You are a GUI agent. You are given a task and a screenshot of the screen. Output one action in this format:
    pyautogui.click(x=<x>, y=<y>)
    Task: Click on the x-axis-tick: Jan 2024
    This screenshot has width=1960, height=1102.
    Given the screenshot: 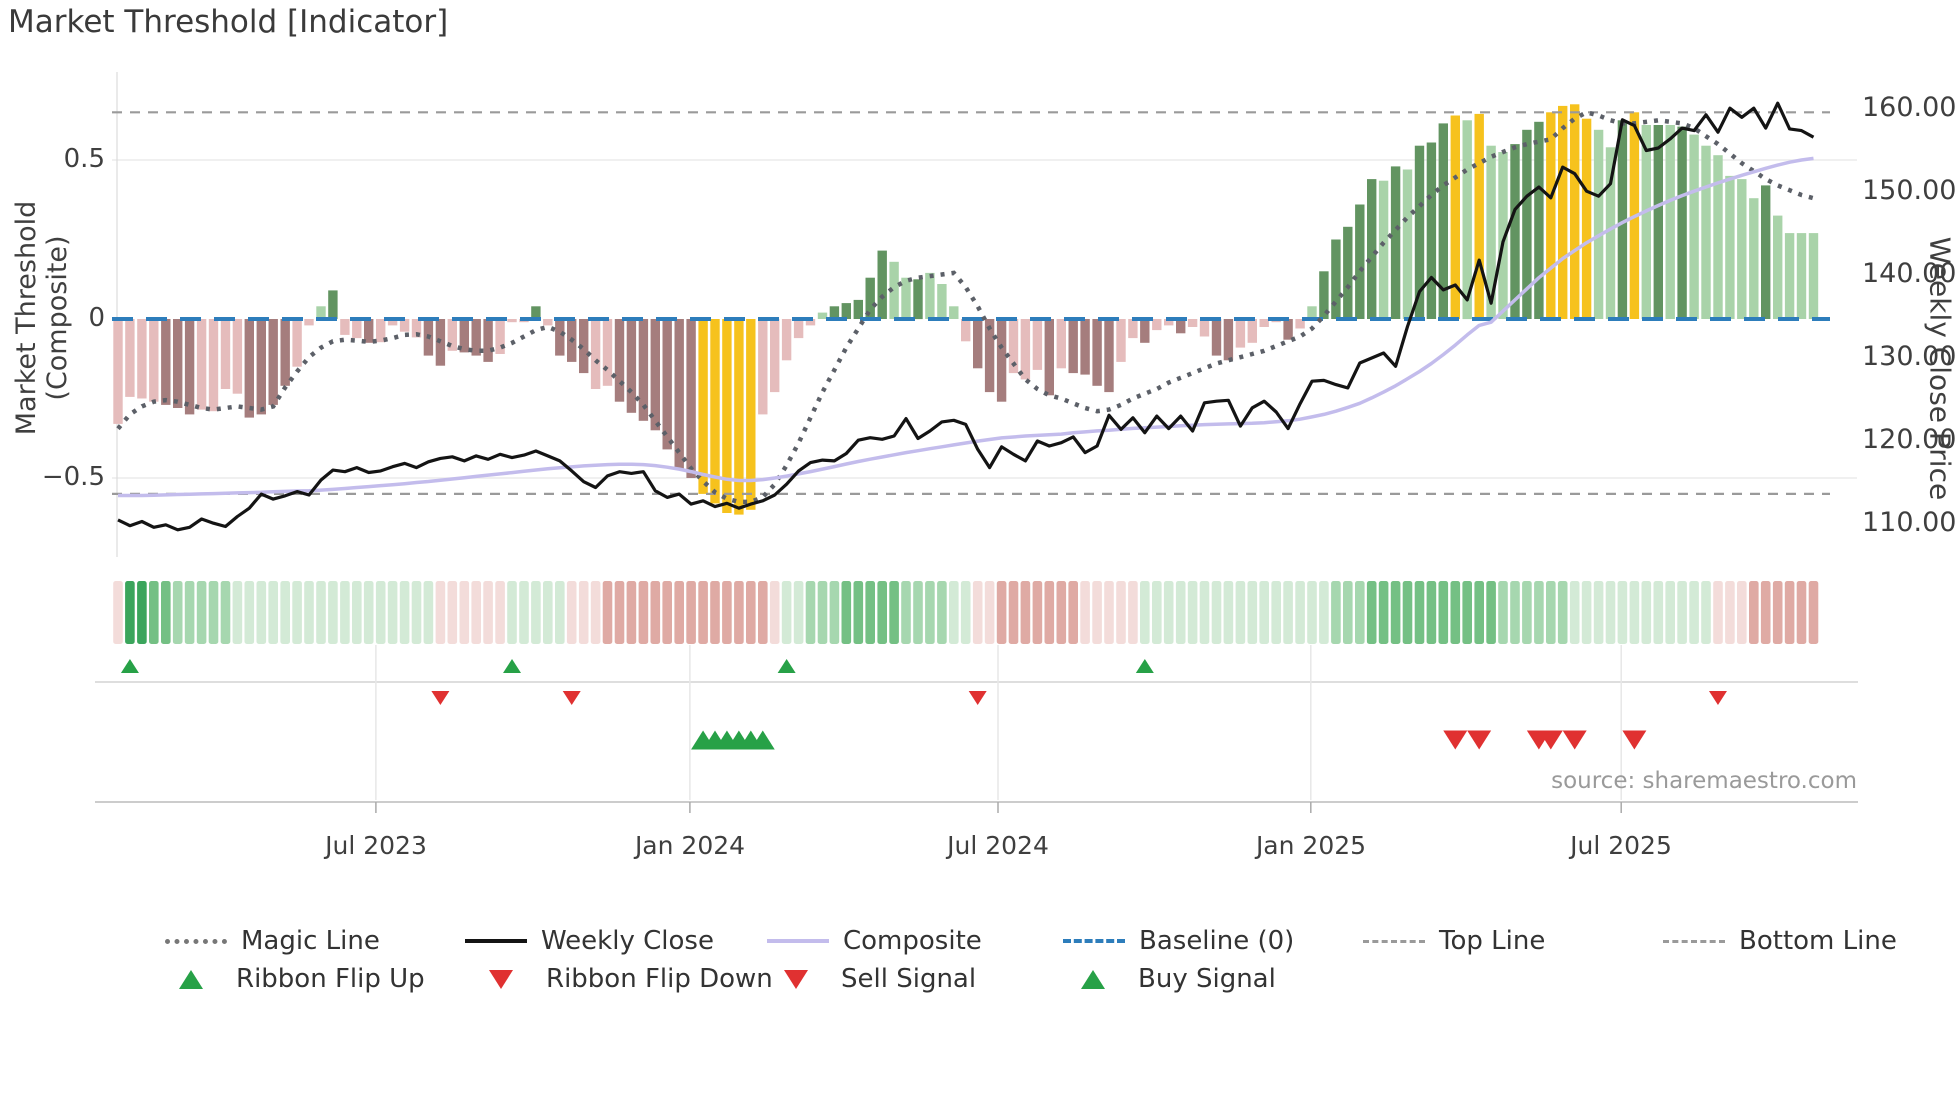 What is the action you would take?
    pyautogui.click(x=690, y=845)
    